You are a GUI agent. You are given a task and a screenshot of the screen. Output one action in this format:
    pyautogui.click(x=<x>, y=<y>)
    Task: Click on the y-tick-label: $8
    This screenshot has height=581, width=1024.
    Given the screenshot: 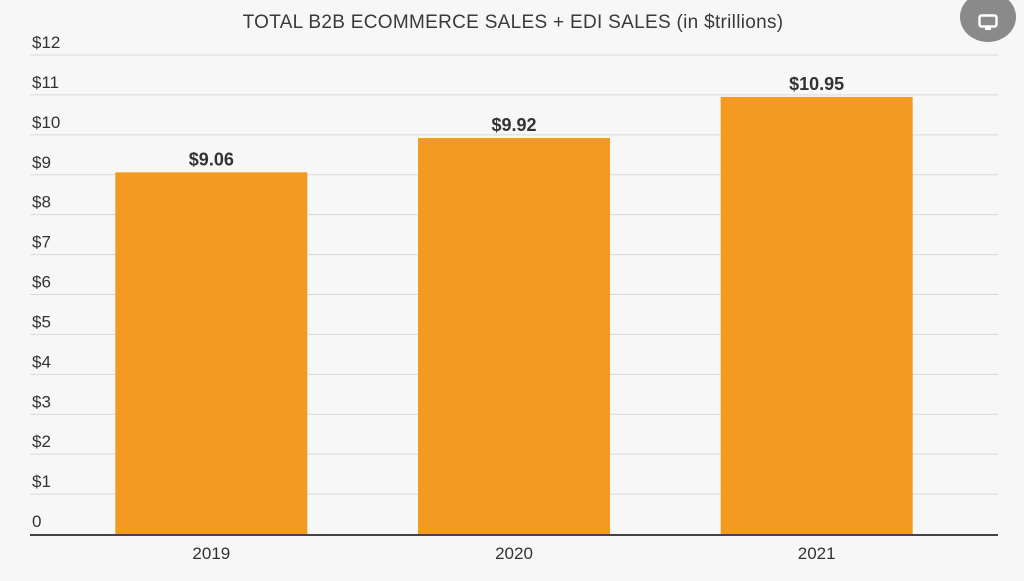 What is the action you would take?
    pyautogui.click(x=41, y=202)
    